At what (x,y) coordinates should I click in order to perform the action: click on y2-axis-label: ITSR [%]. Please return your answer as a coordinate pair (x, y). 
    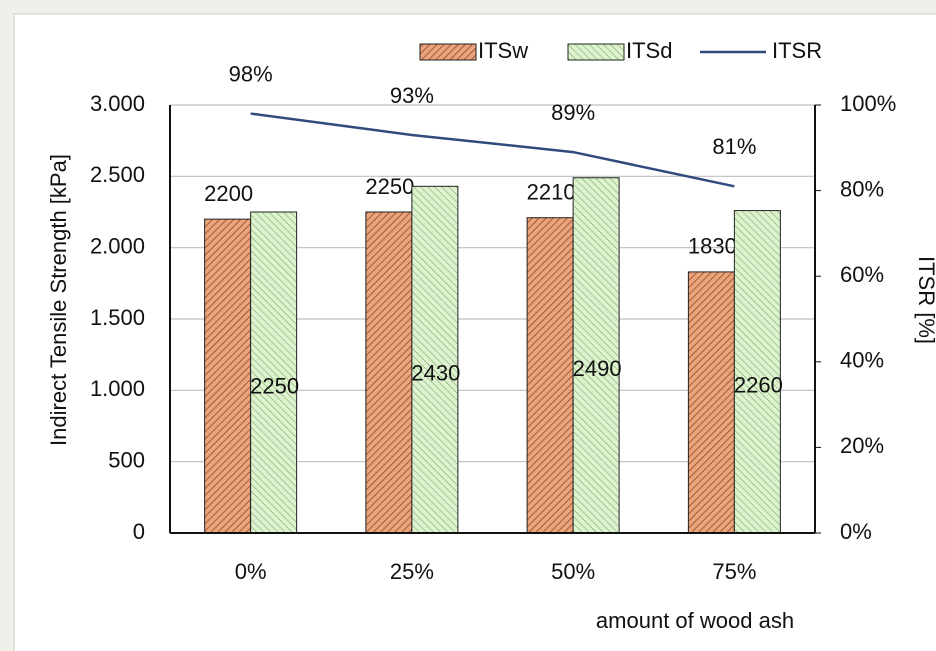
    Looking at the image, I should click on (925, 300).